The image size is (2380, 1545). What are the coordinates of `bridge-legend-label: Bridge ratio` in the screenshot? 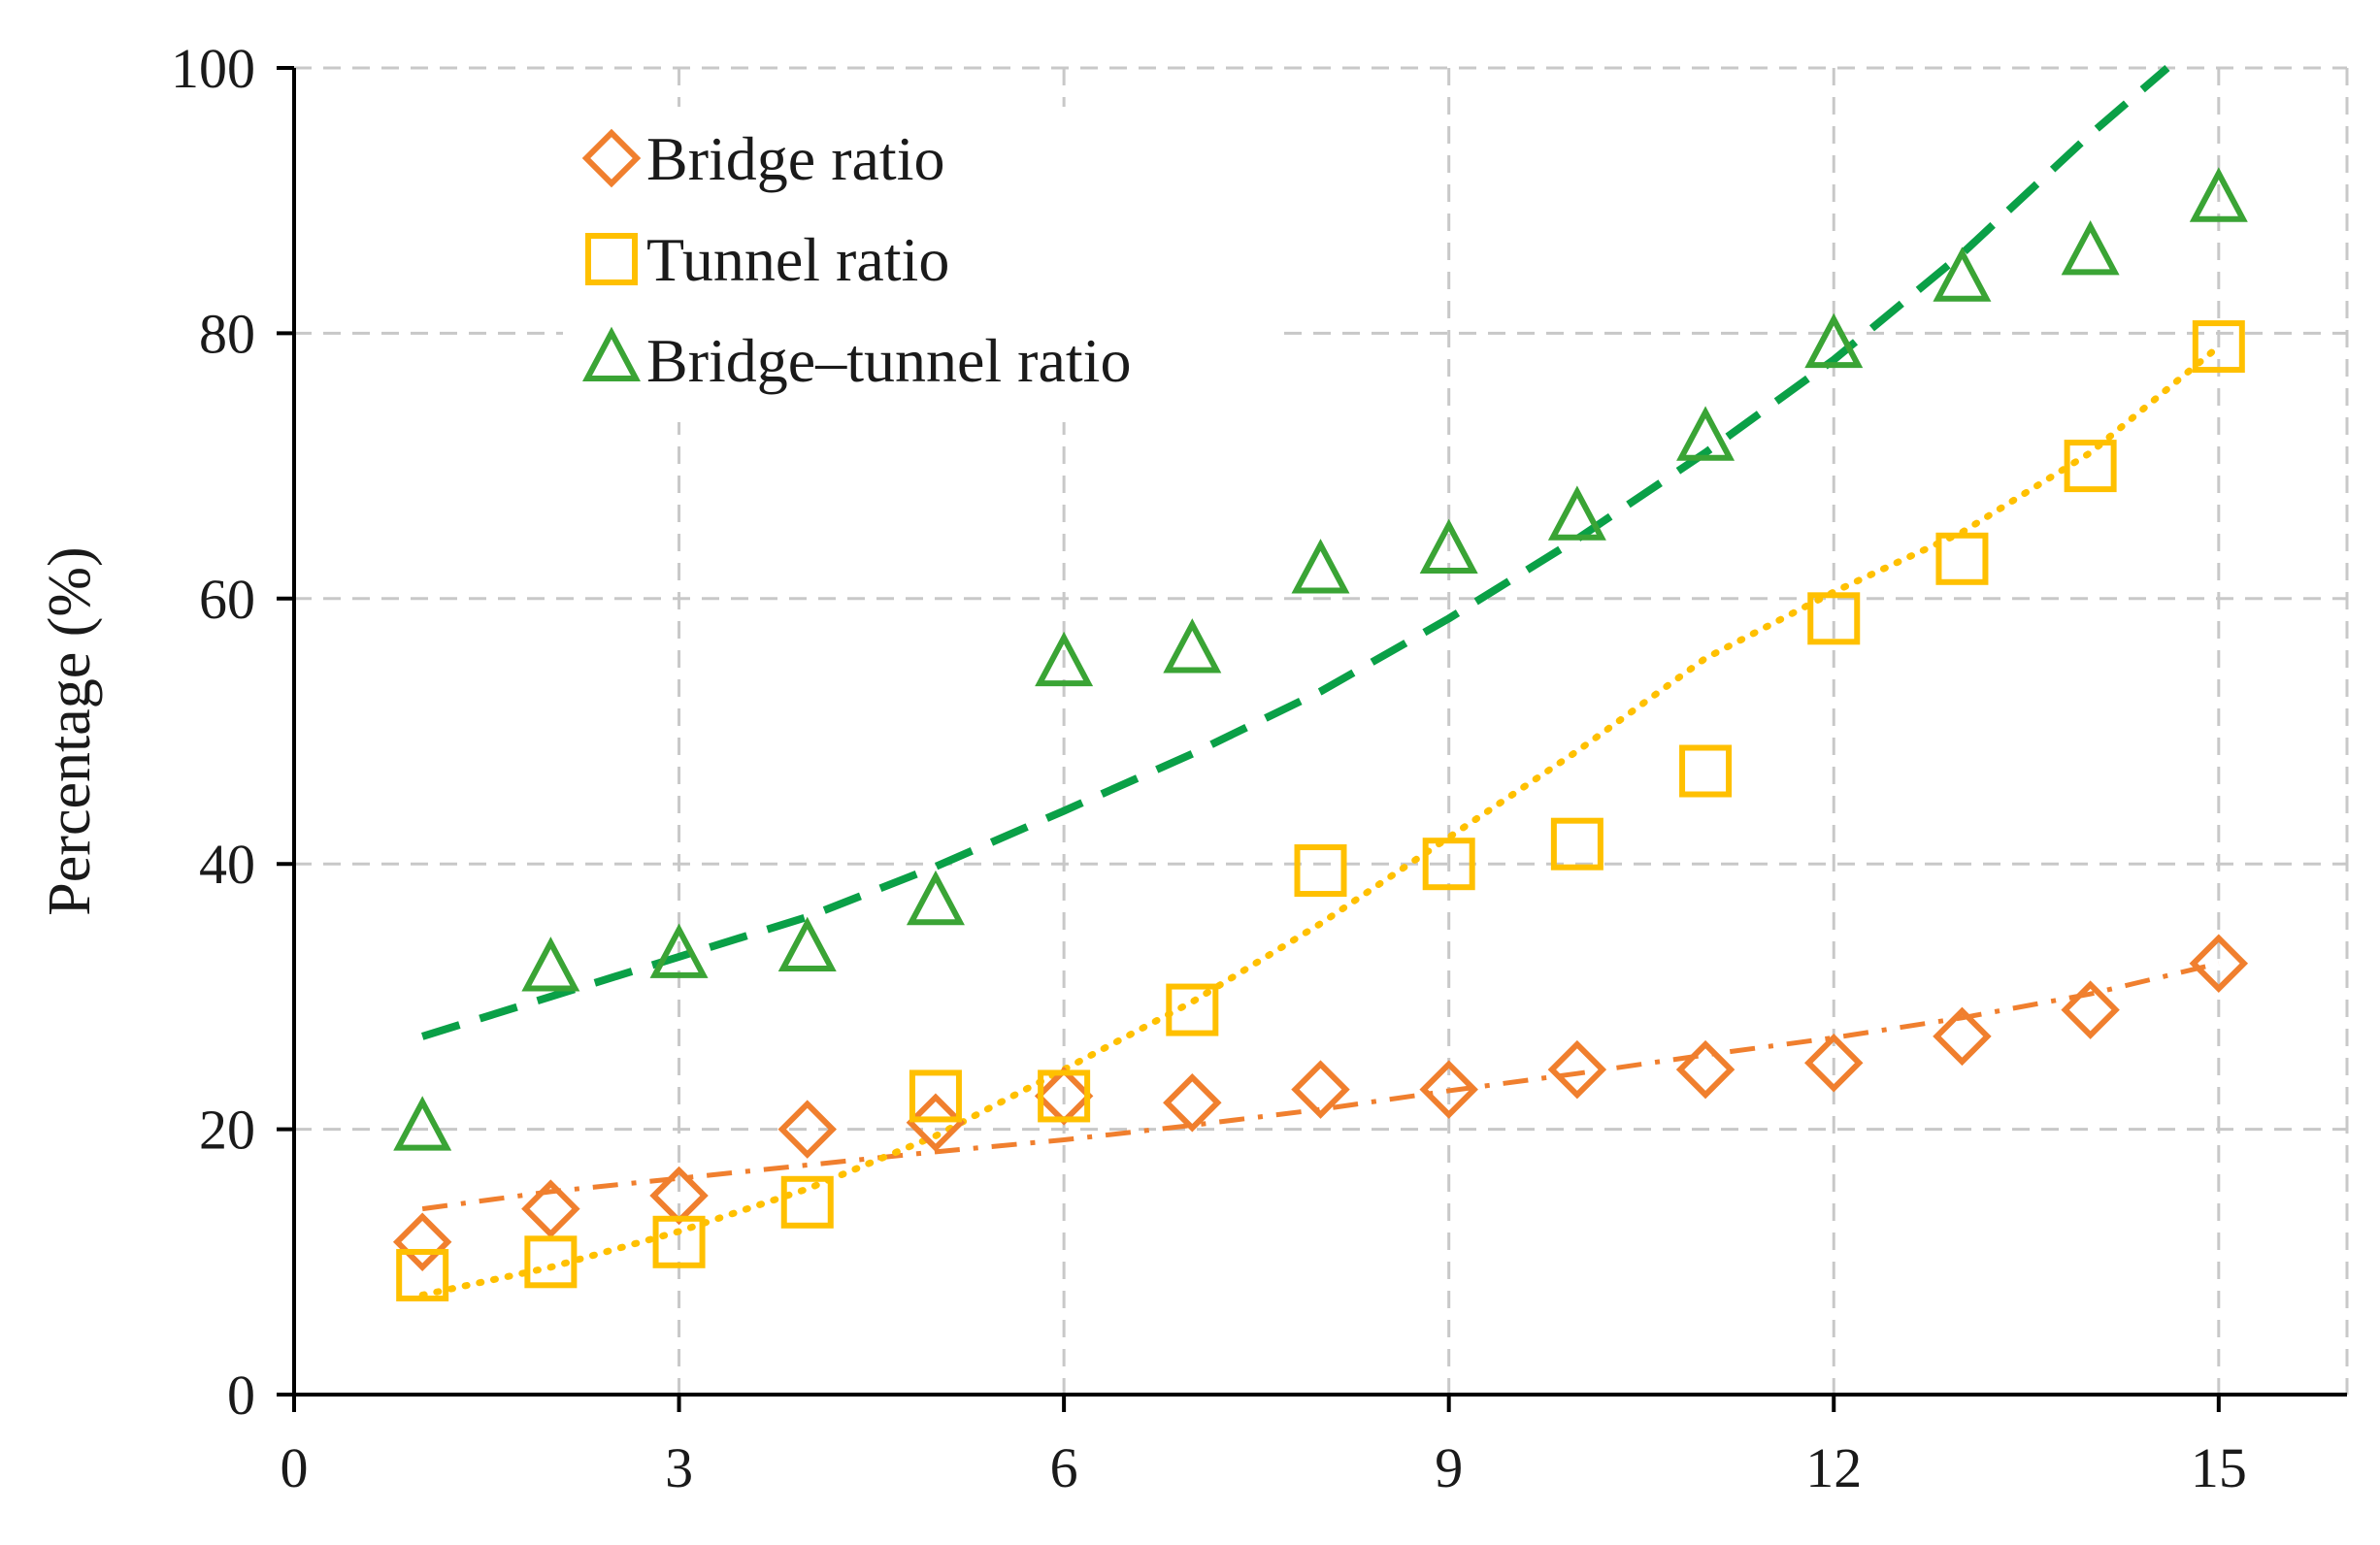 It's located at (795, 158).